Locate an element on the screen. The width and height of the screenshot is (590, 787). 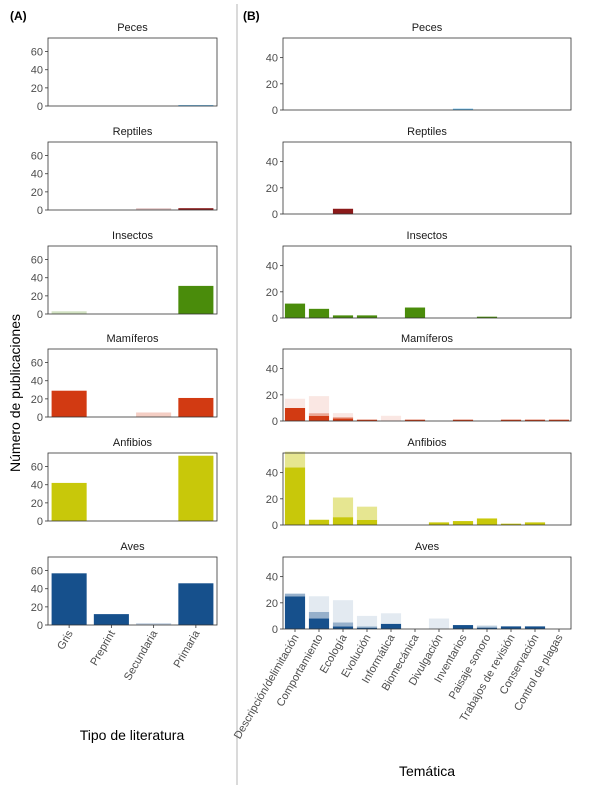
facet-title-b-2: Insectos is located at coordinates (427, 236).